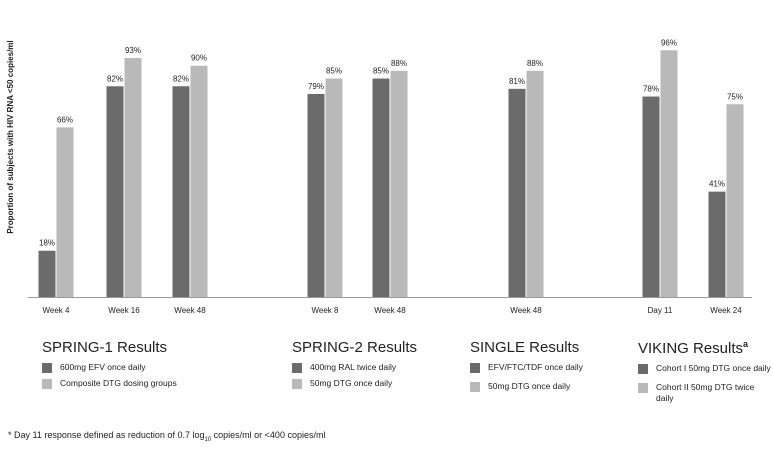 This screenshot has width=773, height=449. What do you see at coordinates (735, 96) in the screenshot?
I see `bar-value-label: 75%` at bounding box center [735, 96].